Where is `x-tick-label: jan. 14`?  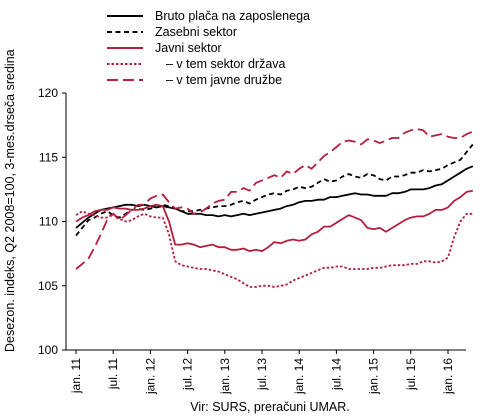
x-tick-label: jan. 14 is located at coordinates (299, 376).